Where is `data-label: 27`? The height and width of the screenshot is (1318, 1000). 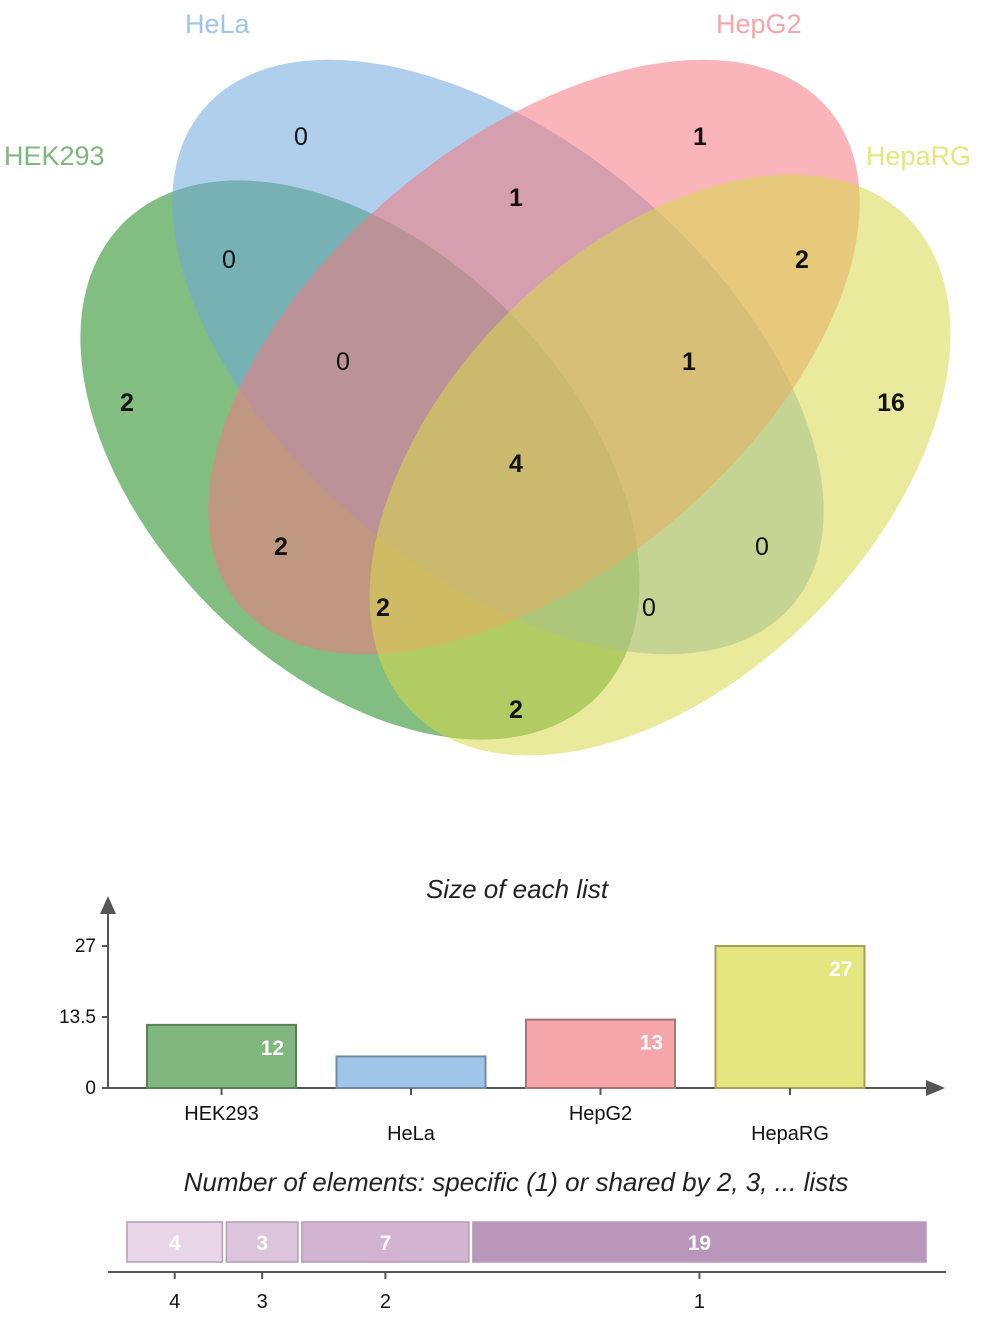 data-label: 27 is located at coordinates (840, 969).